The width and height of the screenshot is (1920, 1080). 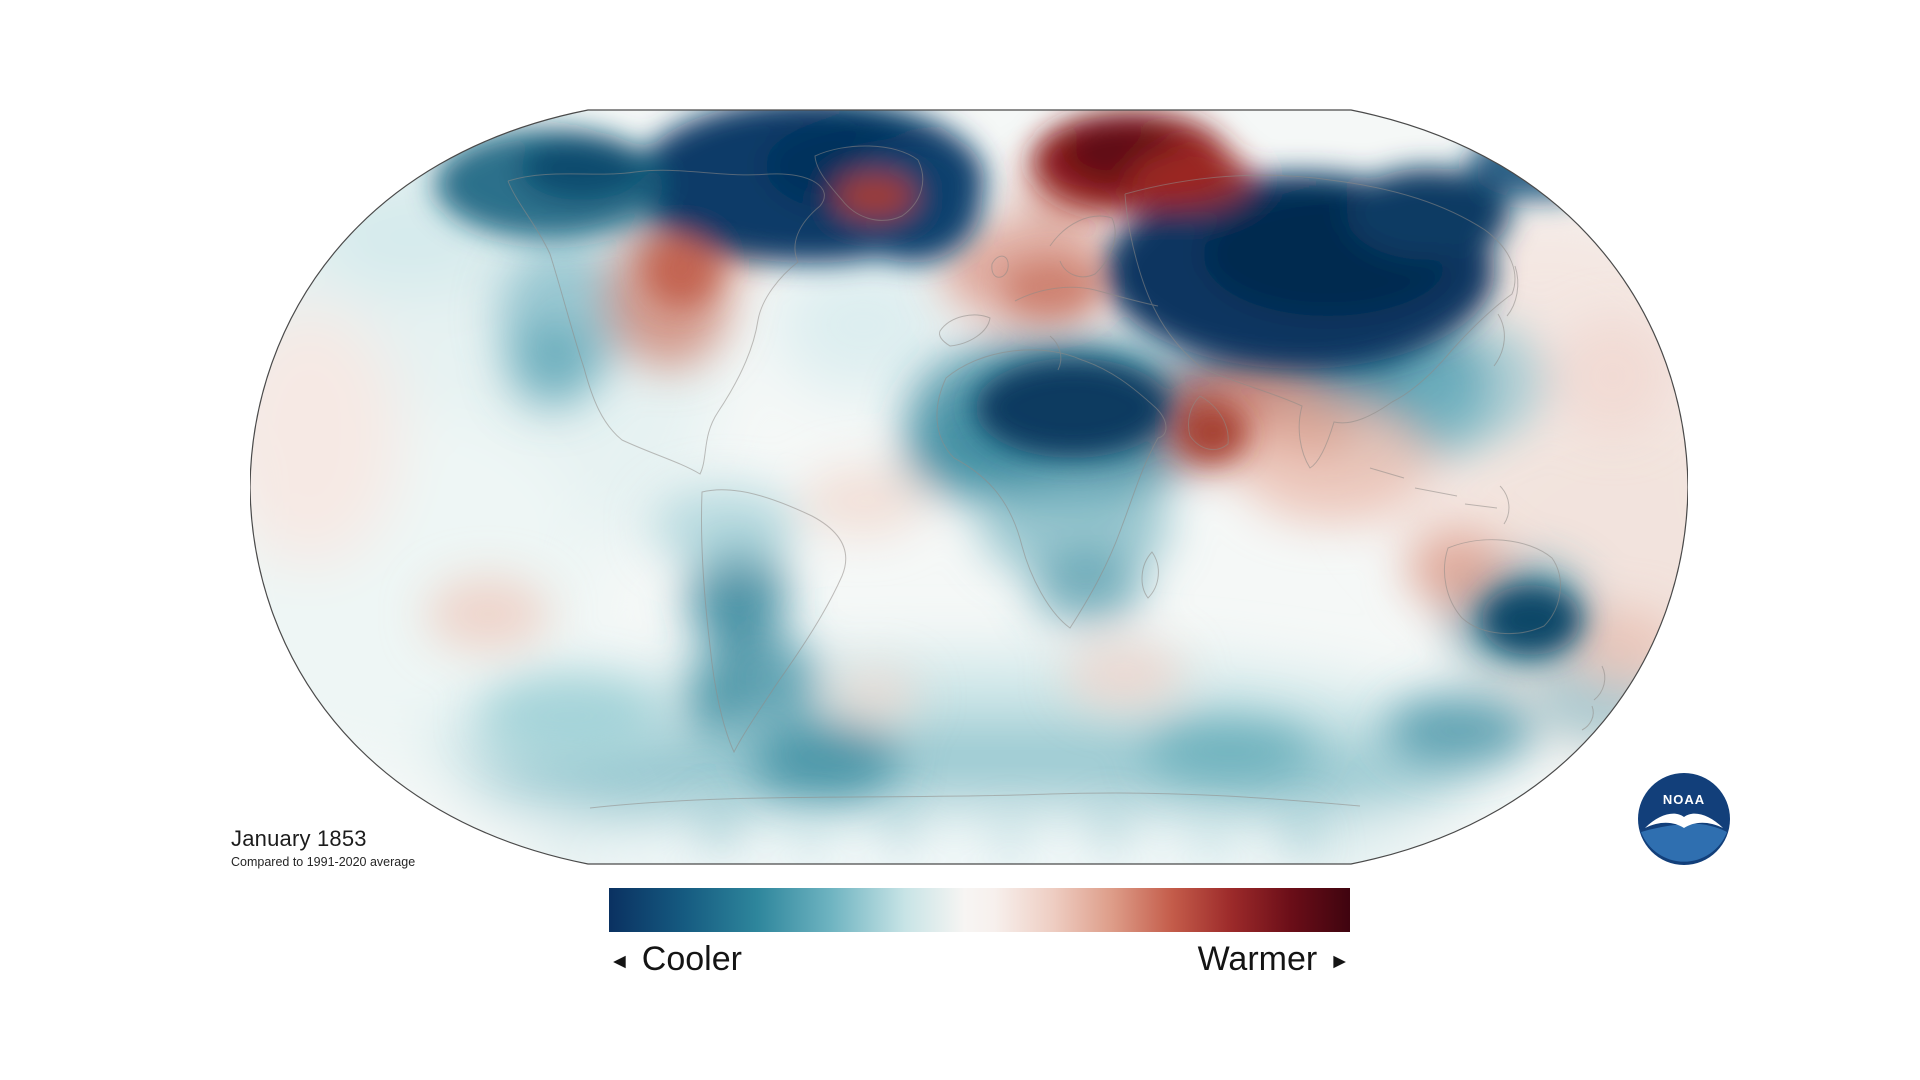 I want to click on colorbar, so click(x=979, y=910).